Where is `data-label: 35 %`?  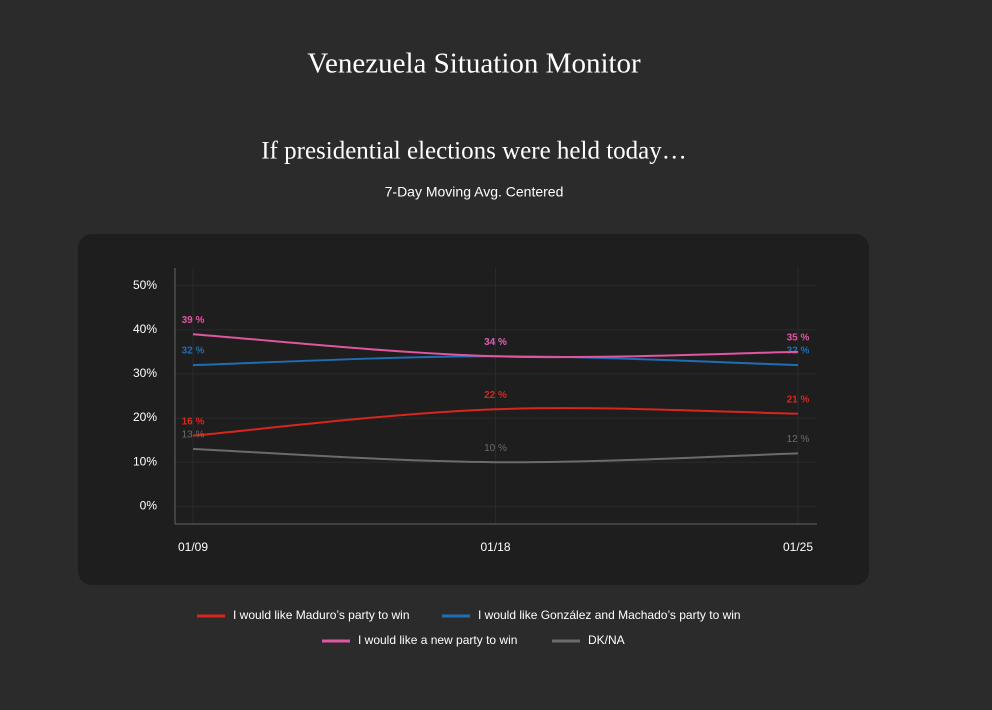 data-label: 35 % is located at coordinates (798, 338).